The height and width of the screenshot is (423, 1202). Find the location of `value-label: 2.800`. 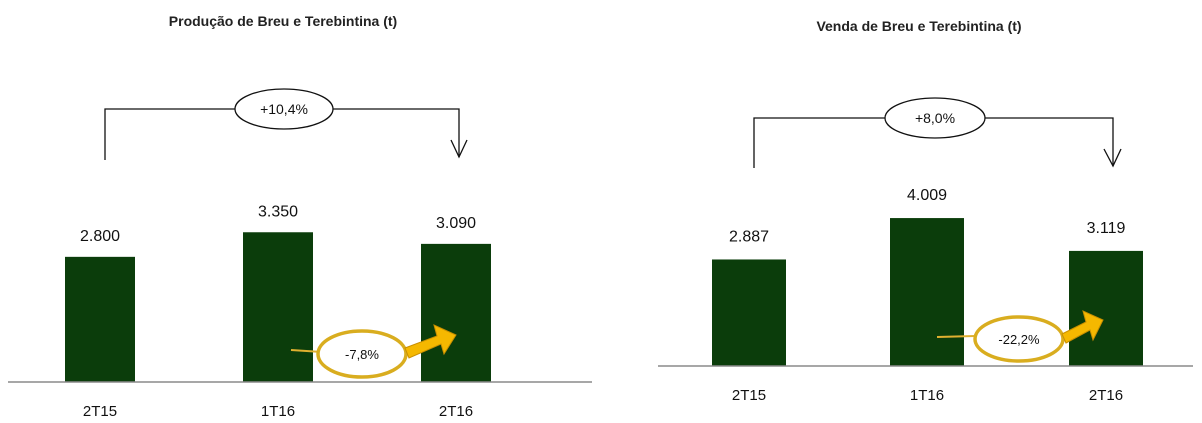

value-label: 2.800 is located at coordinates (100, 236).